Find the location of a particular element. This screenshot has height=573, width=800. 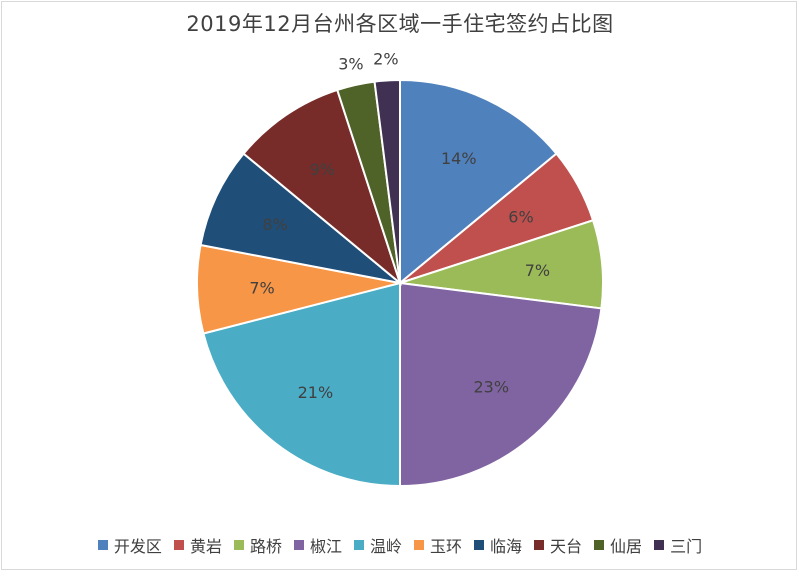

data-label-天台: 9% is located at coordinates (322, 169).